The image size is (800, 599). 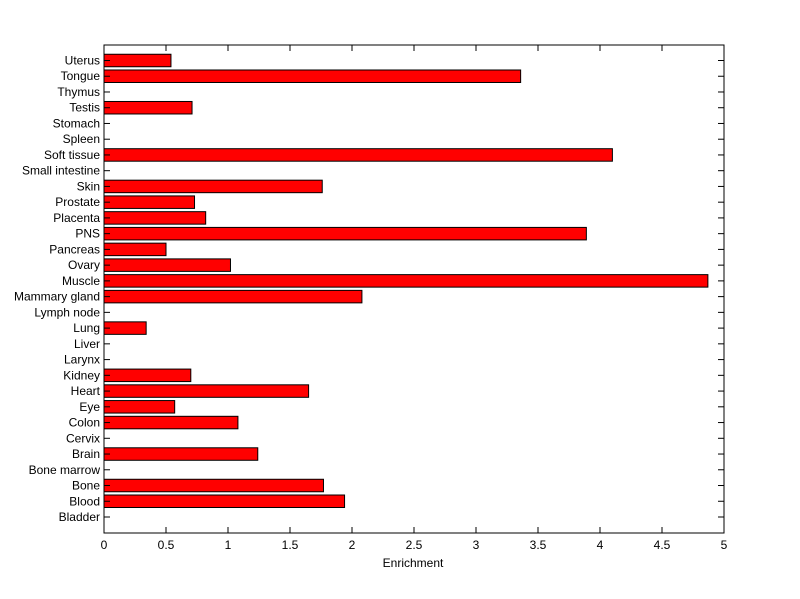 I want to click on bar-colon, so click(x=171, y=422).